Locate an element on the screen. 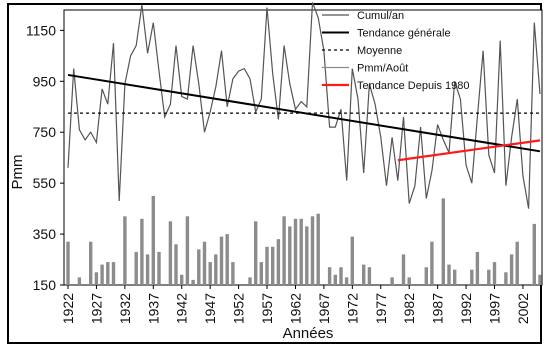 The width and height of the screenshot is (546, 347). y-tick-label: 150 is located at coordinates (45, 285).